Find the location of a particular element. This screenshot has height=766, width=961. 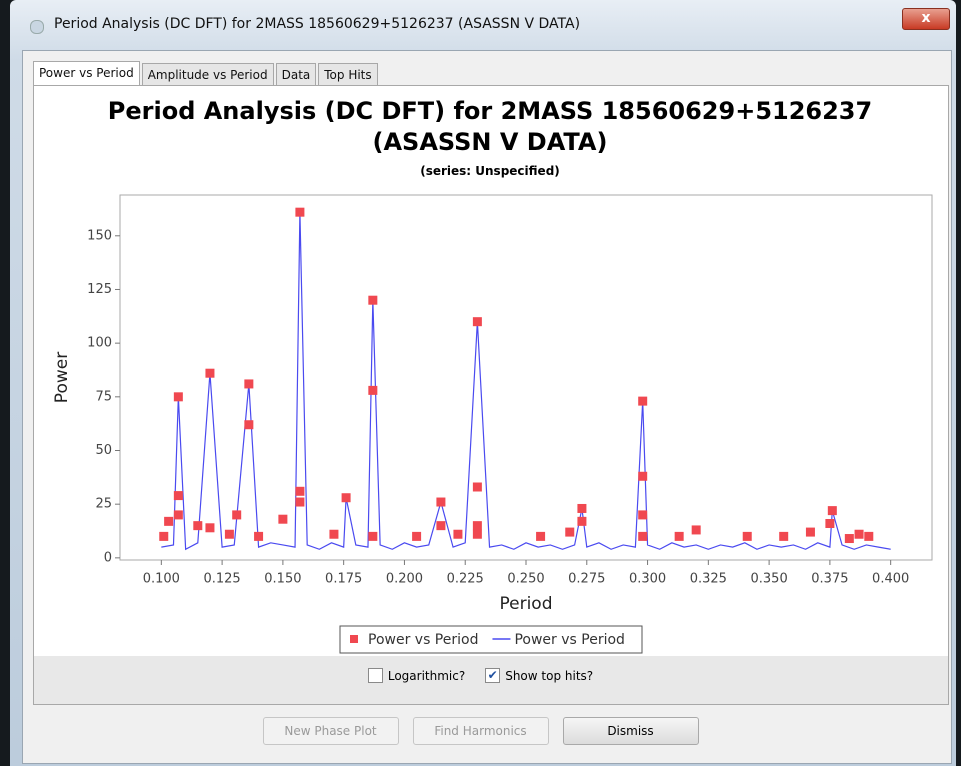

chart-subtitle: (series: Unspecified) is located at coordinates (490, 171).